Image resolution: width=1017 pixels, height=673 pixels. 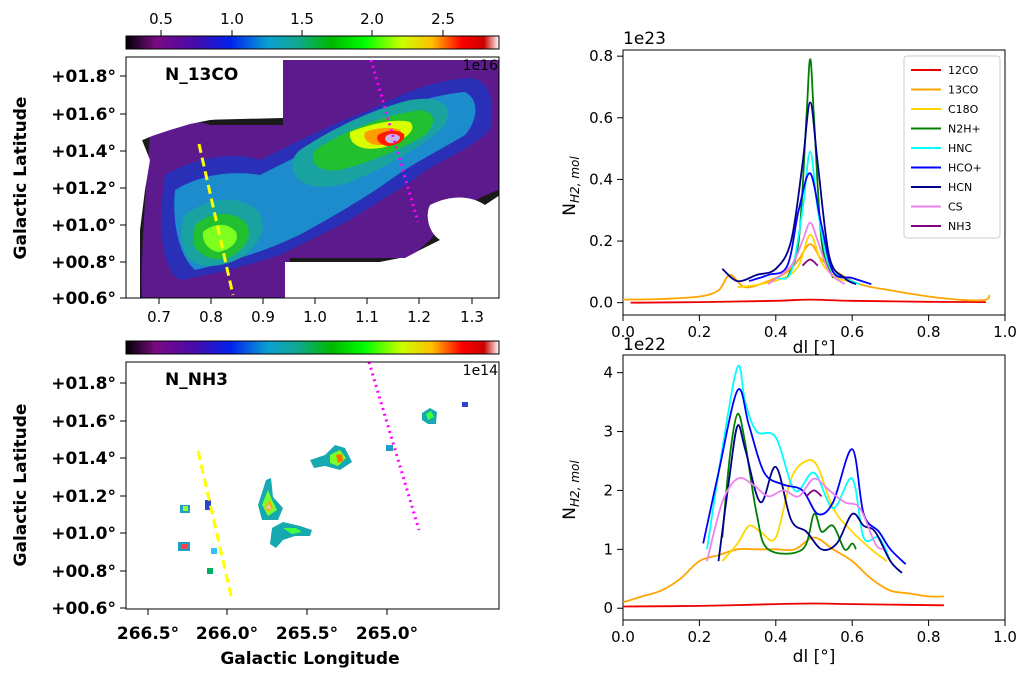 What do you see at coordinates (608, 432) in the screenshot?
I see `ytick-label: 3` at bounding box center [608, 432].